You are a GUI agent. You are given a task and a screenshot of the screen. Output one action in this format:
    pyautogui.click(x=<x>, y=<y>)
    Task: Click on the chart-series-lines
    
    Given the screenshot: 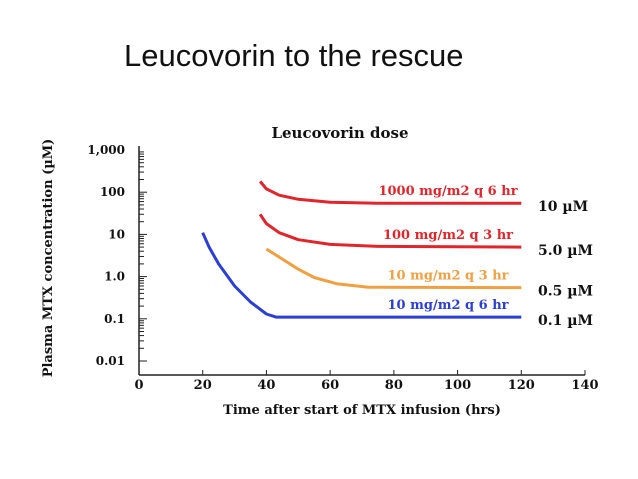 What is the action you would take?
    pyautogui.click(x=361, y=249)
    